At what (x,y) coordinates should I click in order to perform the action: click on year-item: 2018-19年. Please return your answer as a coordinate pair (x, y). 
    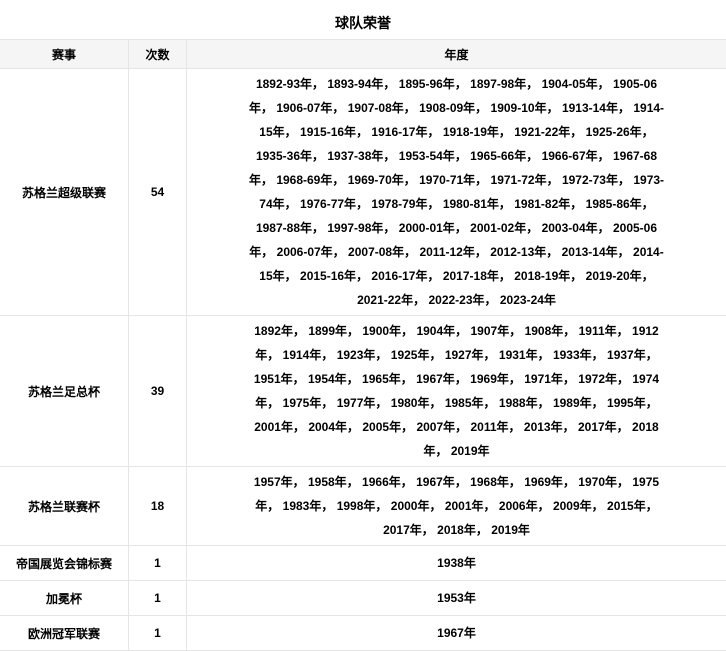
    Looking at the image, I should click on (542, 276).